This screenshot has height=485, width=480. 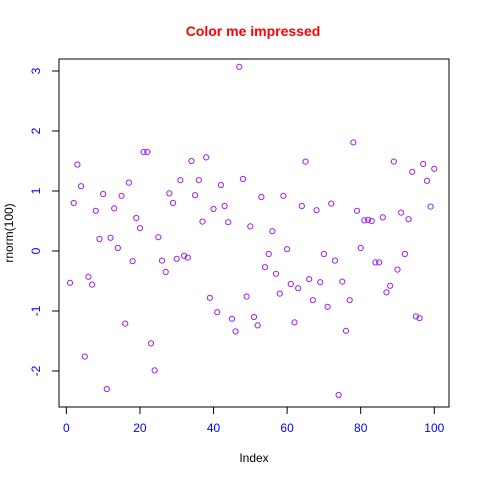 What do you see at coordinates (36, 370) in the screenshot?
I see `y-tick-label: -2` at bounding box center [36, 370].